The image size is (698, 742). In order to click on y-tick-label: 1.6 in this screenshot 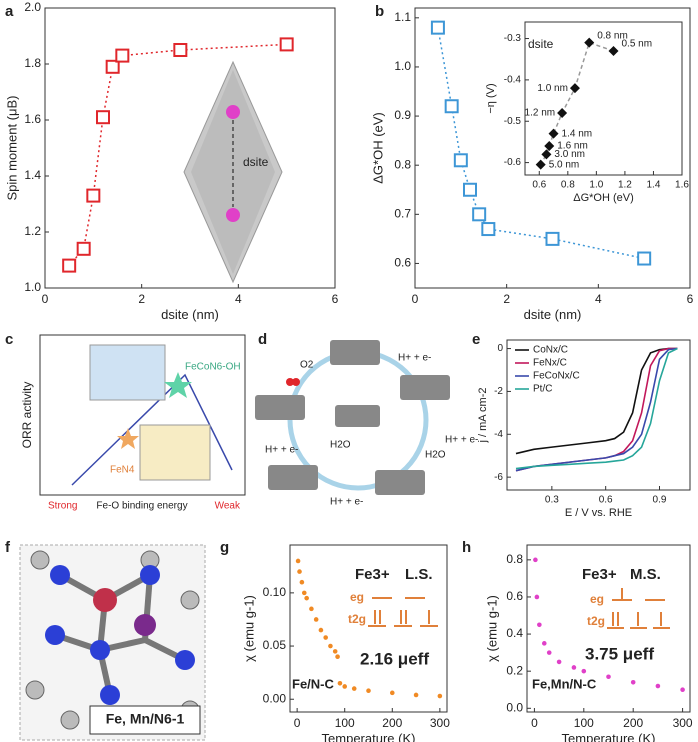, I will do `click(32, 119)`.